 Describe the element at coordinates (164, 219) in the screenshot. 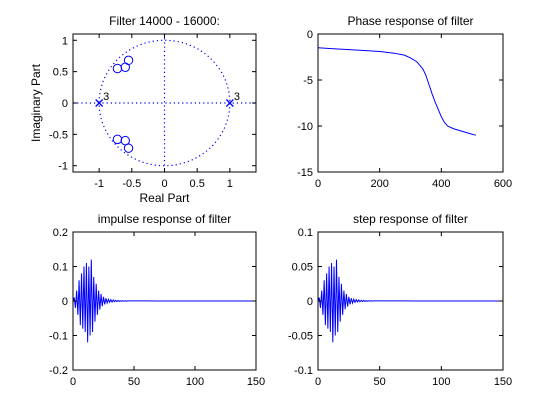

I see `chart-title: impulse response of filter` at that location.